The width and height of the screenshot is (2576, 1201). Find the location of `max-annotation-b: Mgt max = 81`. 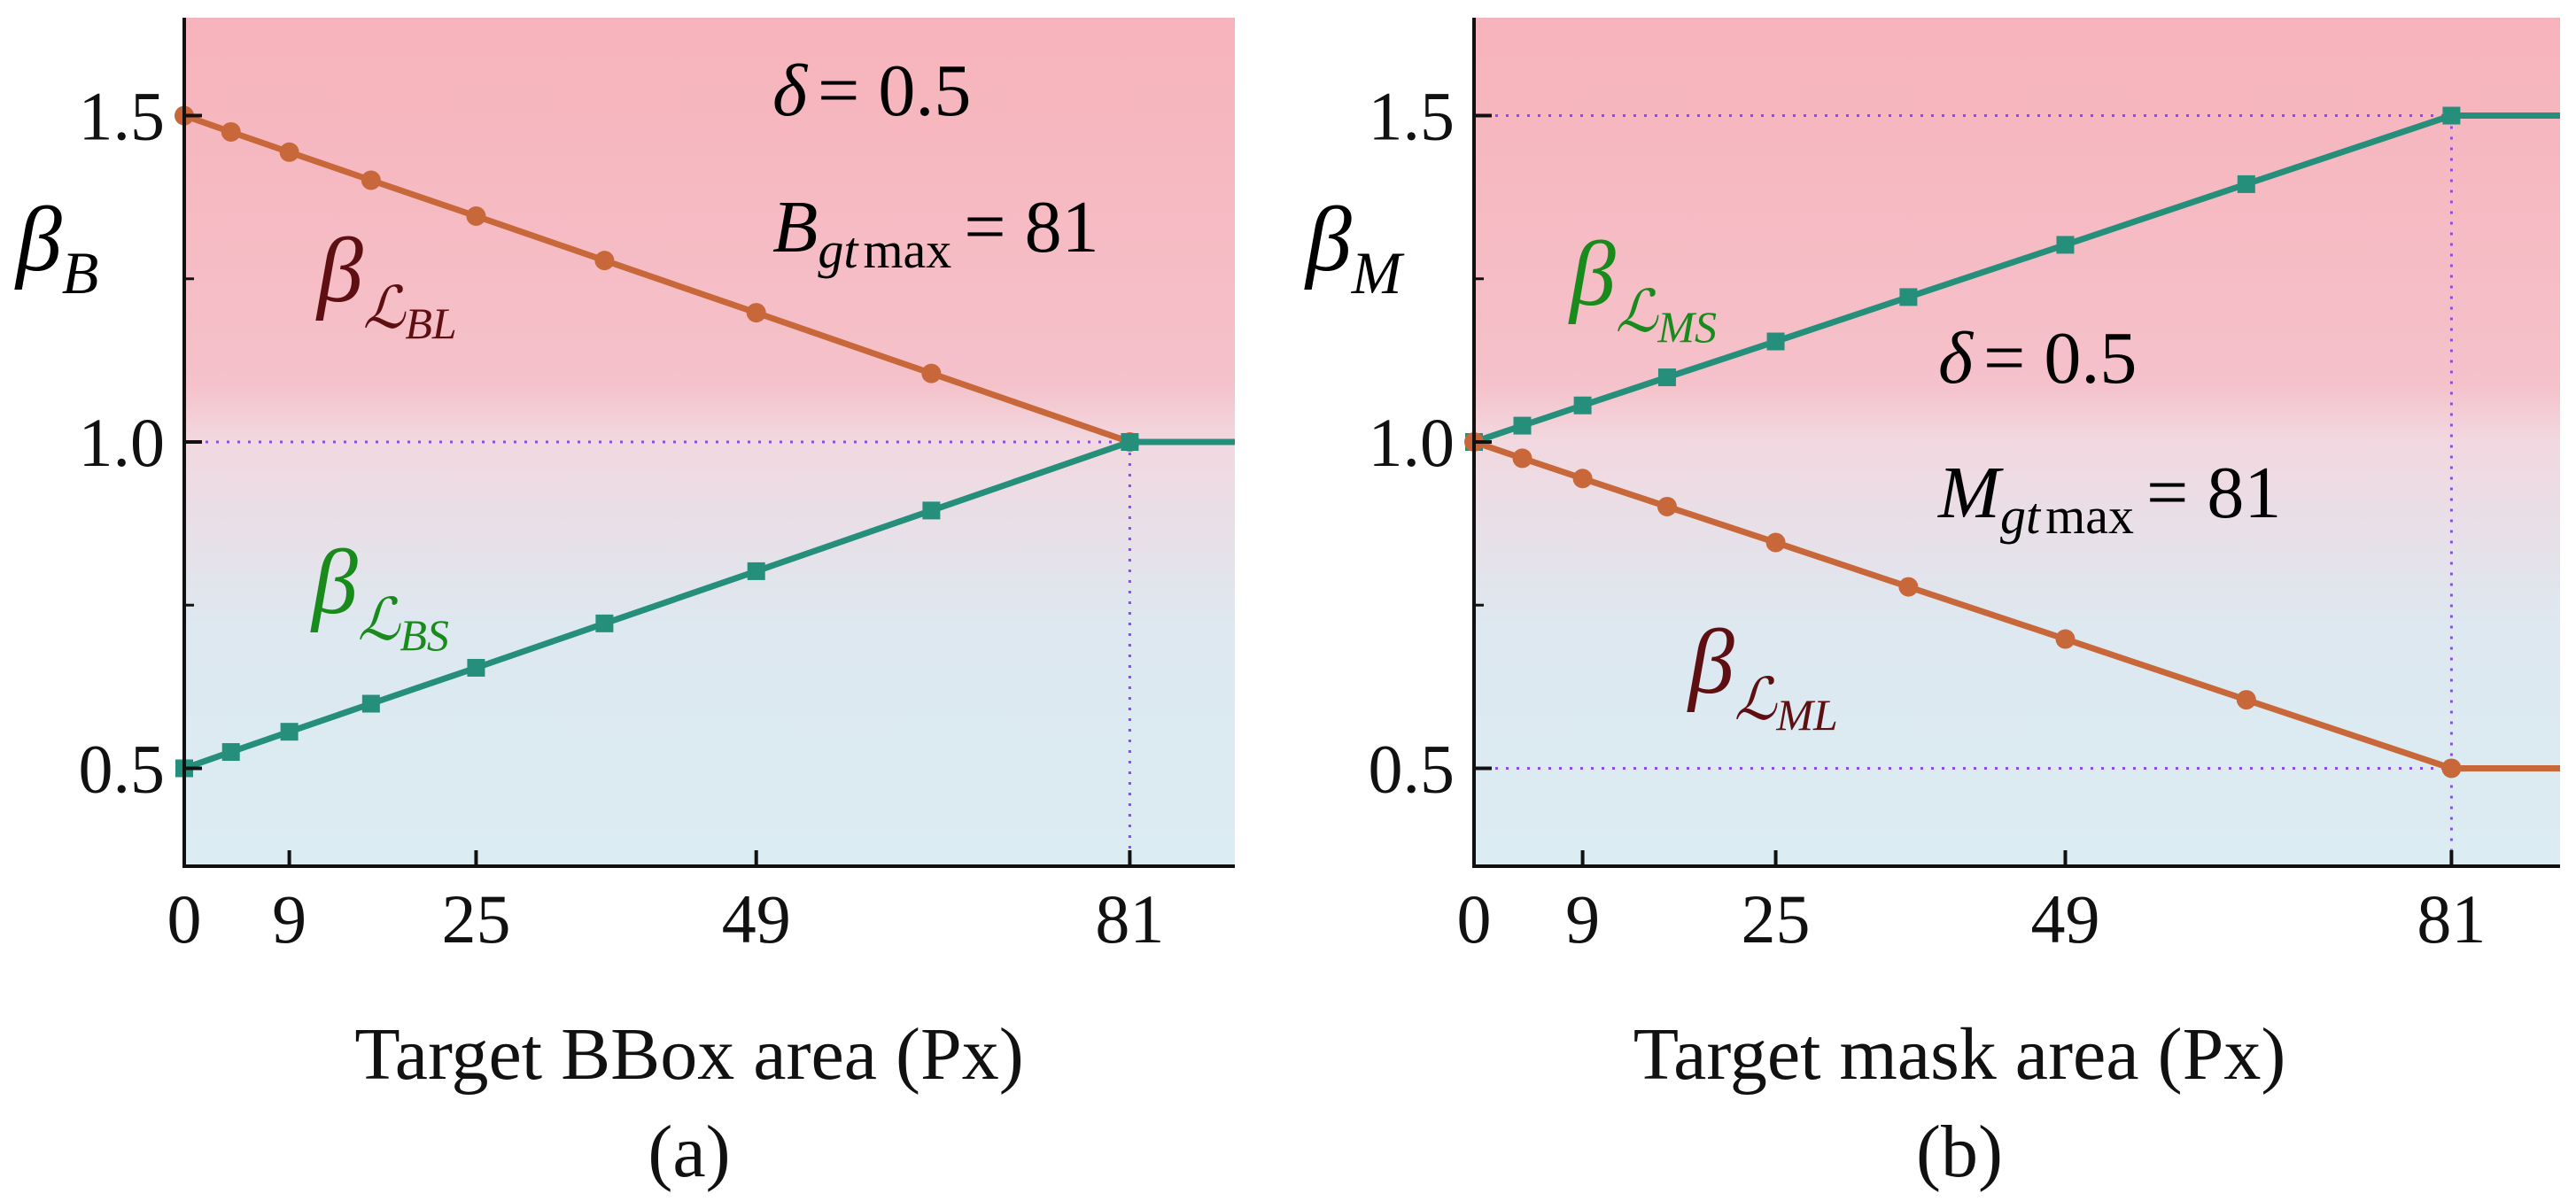

max-annotation-b: Mgt max = 81 is located at coordinates (2109, 499).